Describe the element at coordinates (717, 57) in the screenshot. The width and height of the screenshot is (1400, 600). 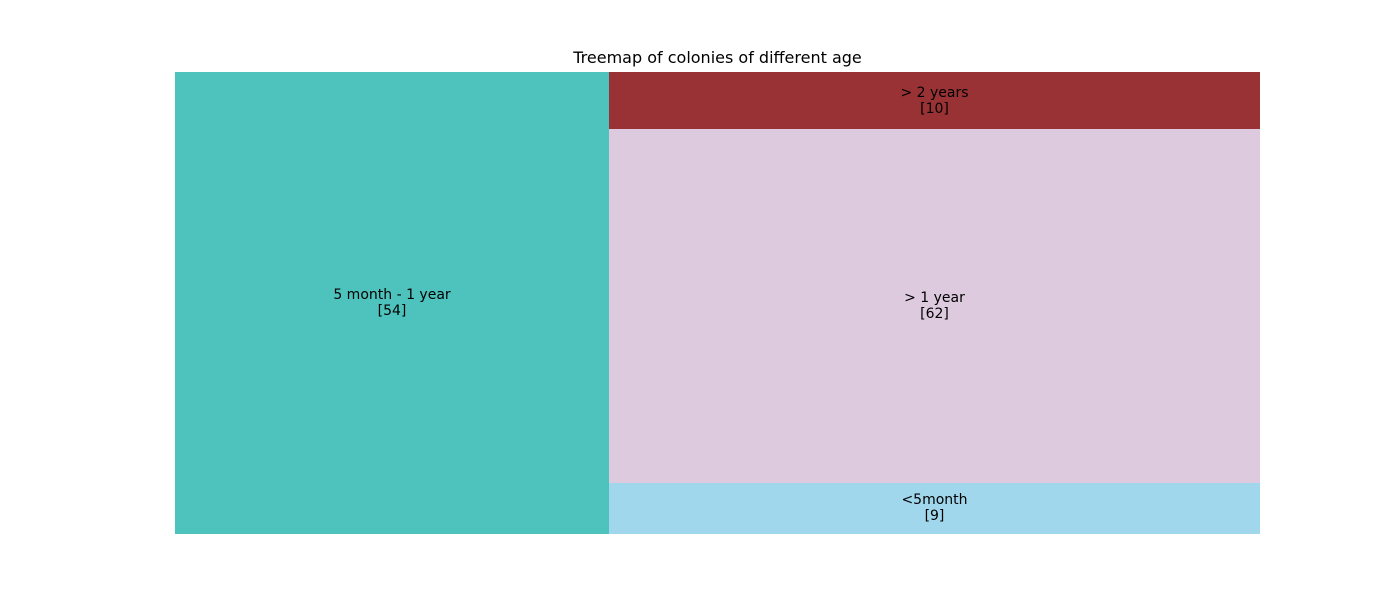
I see `chart-title: Treemap of colonies of different age` at that location.